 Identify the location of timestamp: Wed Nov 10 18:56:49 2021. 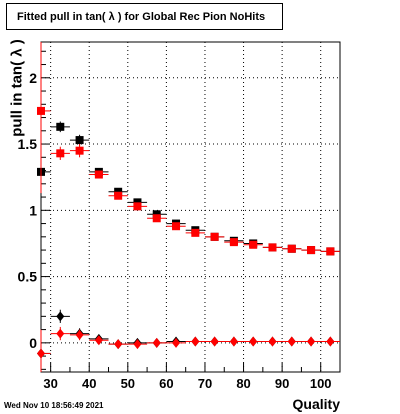
(54, 405).